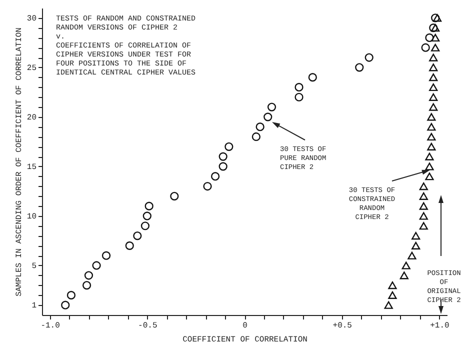 The image size is (471, 353). What do you see at coordinates (342, 326) in the screenshot?
I see `x-tick-label: +0.5` at bounding box center [342, 326].